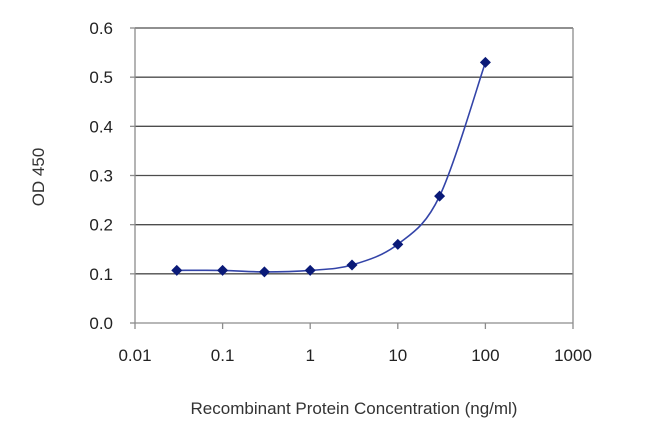 This screenshot has width=650, height=434. Describe the element at coordinates (485, 355) in the screenshot. I see `x-tick-label: 100` at that location.